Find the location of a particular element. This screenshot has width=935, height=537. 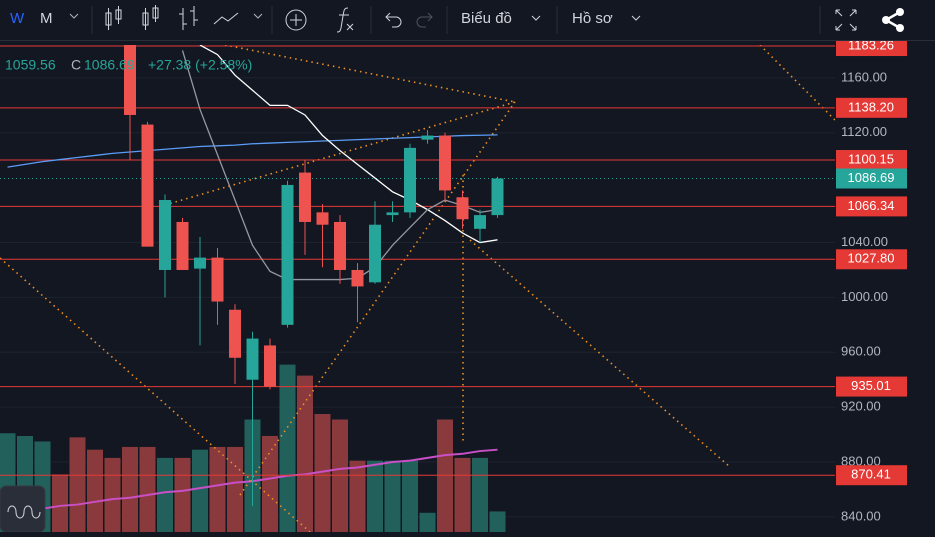

y-tick-label: 960.00 is located at coordinates (861, 351).